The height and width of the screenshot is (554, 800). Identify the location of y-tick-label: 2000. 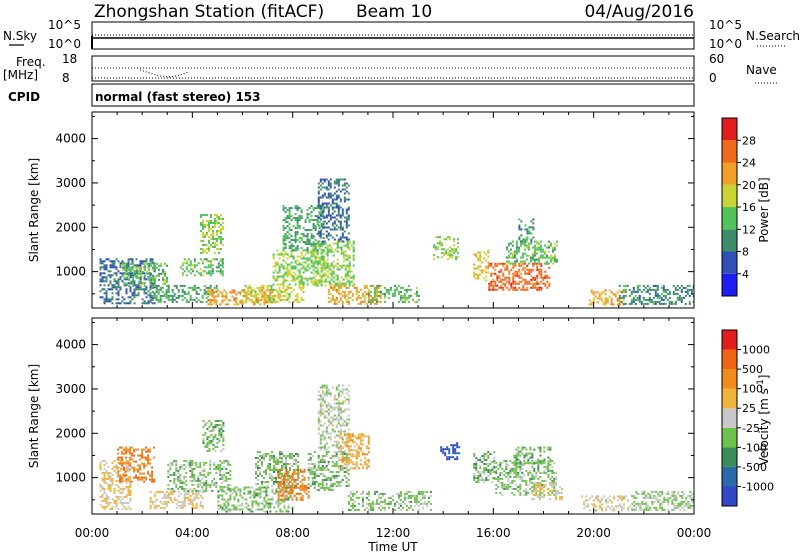
(70, 227).